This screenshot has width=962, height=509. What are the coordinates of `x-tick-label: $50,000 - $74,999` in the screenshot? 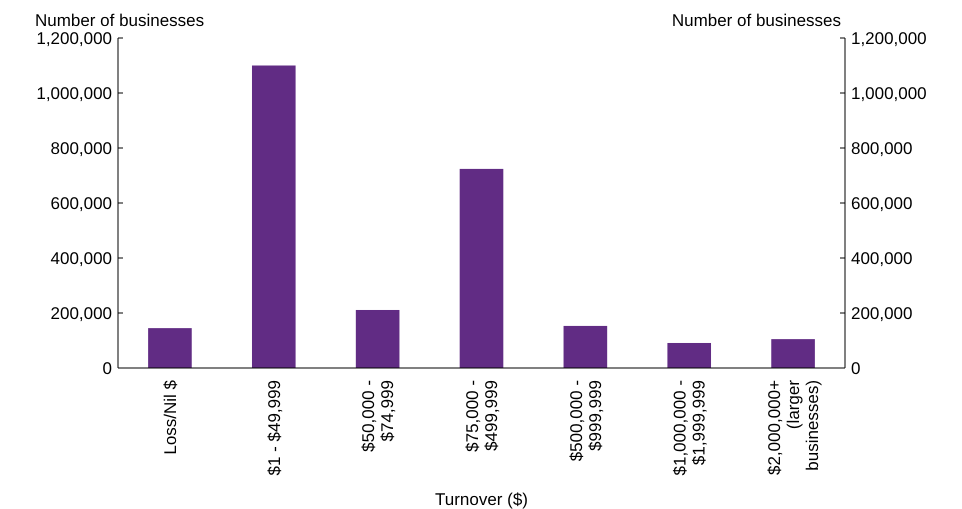 It's located at (378, 416).